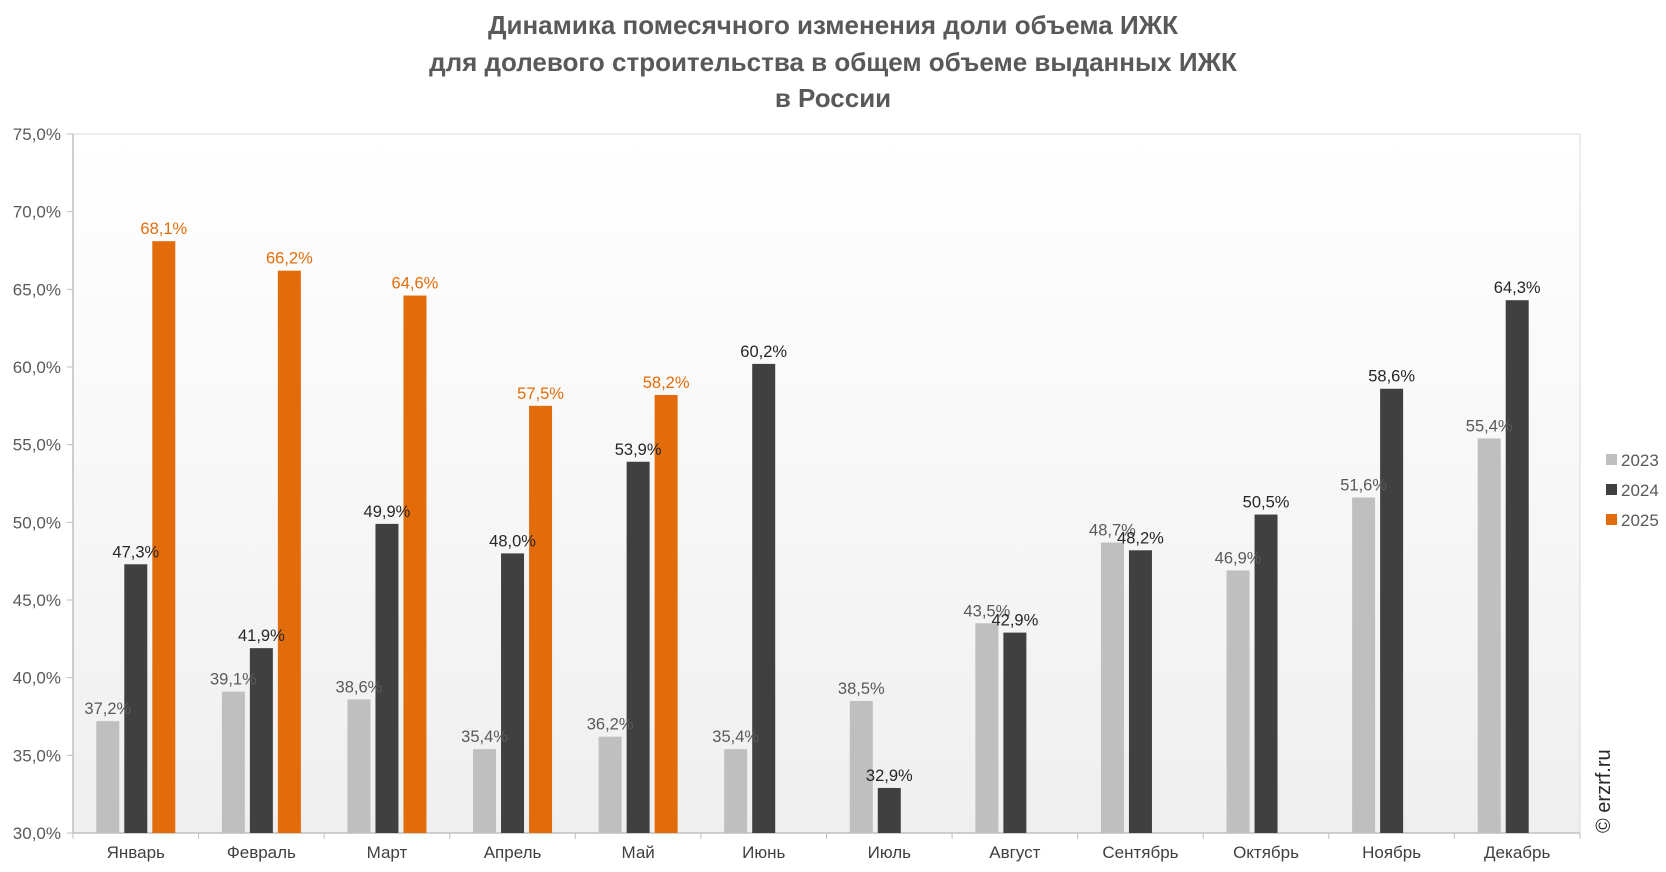 The width and height of the screenshot is (1666, 872). Describe the element at coordinates (1014, 621) in the screenshot. I see `data-label-2024: 42,9%` at that location.